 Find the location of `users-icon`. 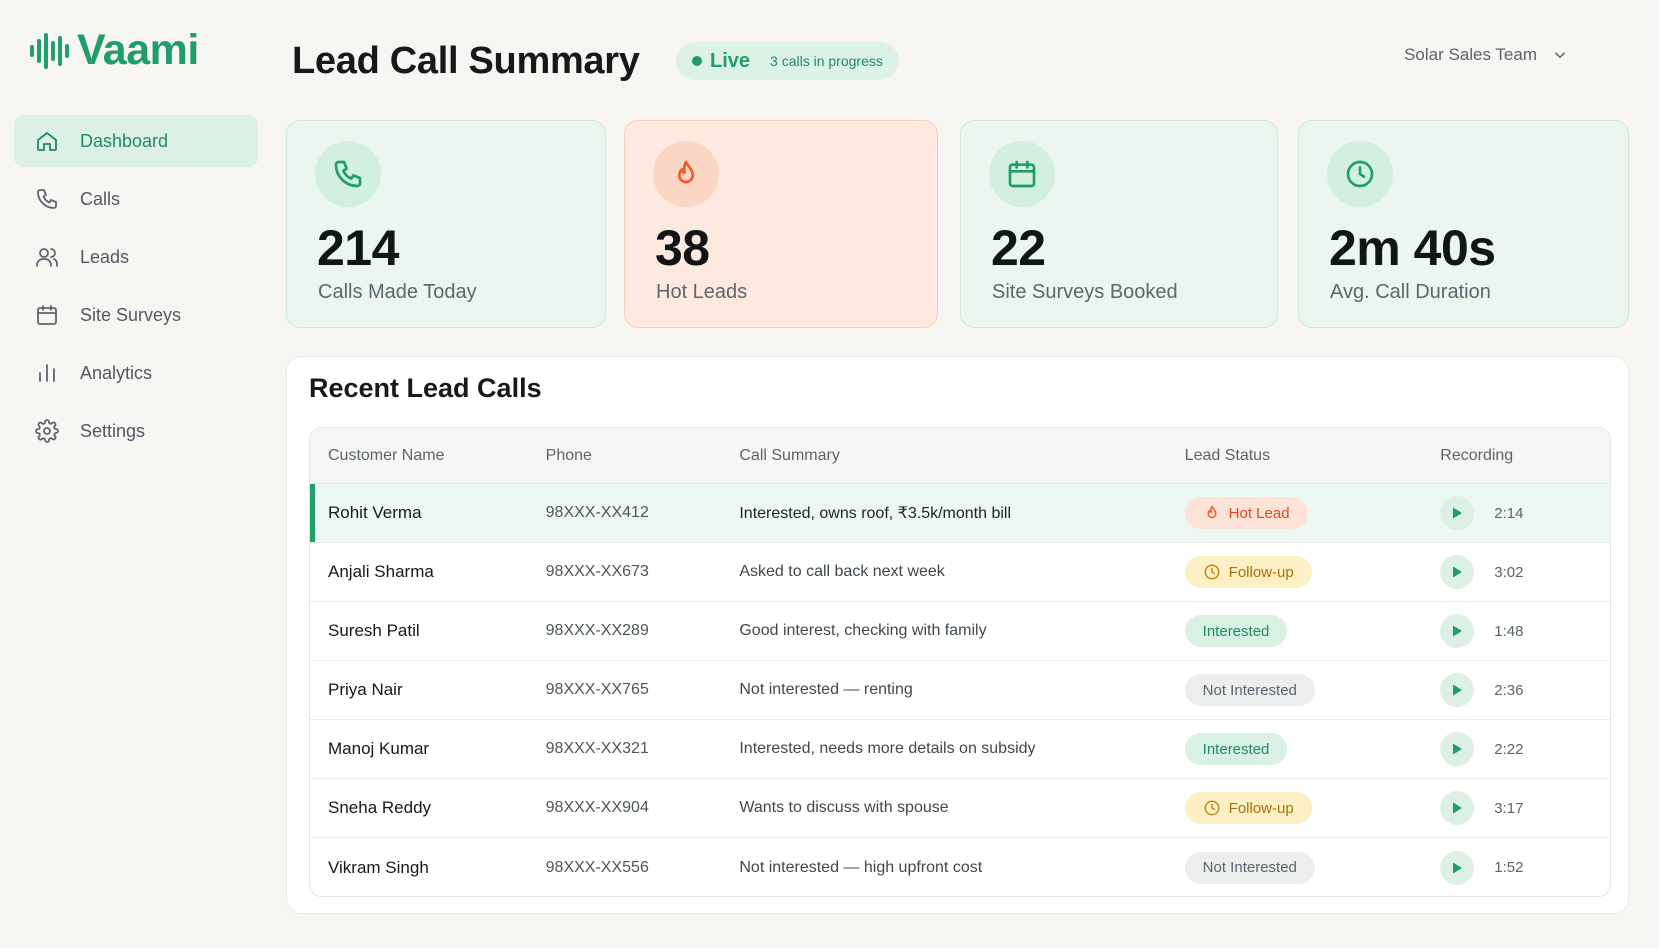

users-icon is located at coordinates (47, 257).